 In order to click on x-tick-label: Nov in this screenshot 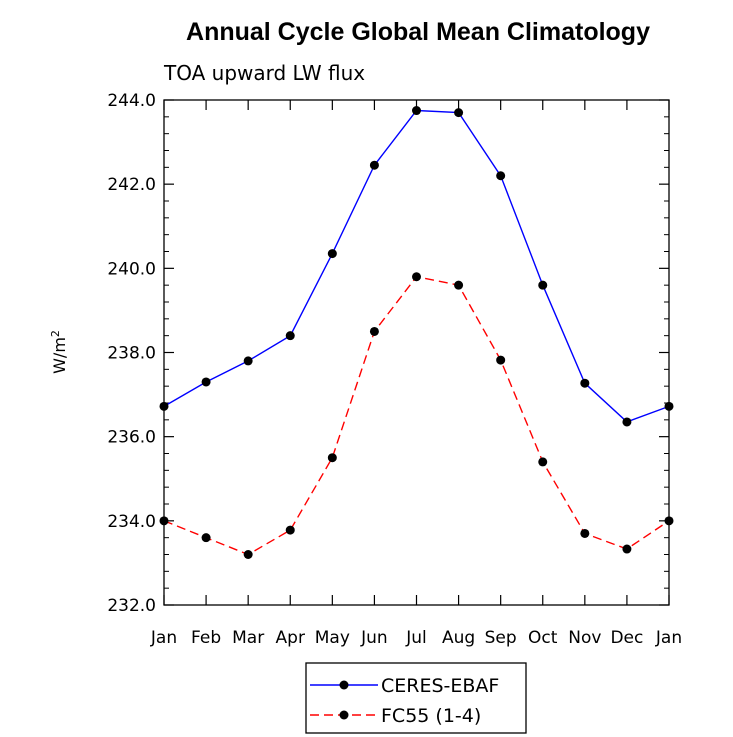, I will do `click(584, 638)`.